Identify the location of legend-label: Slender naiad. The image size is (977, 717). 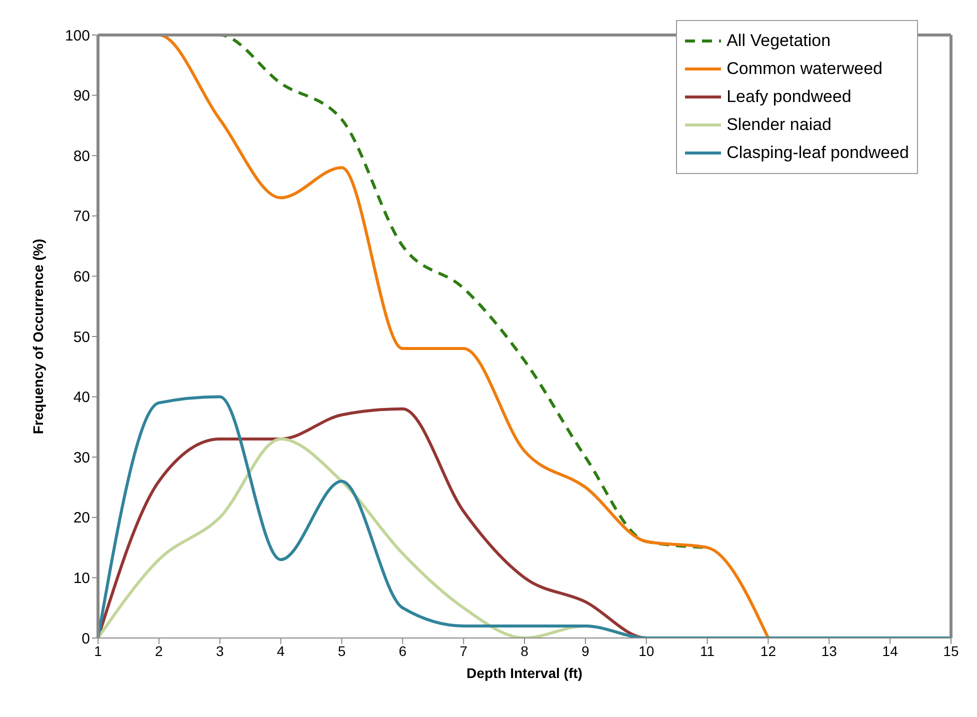
(779, 125).